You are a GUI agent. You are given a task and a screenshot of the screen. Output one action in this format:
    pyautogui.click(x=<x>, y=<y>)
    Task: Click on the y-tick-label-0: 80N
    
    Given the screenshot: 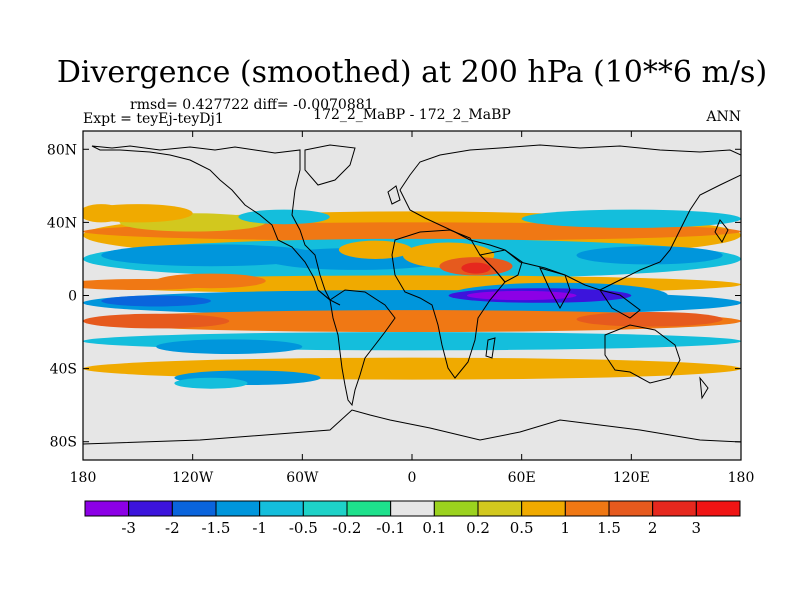 What is the action you would take?
    pyautogui.click(x=62, y=150)
    